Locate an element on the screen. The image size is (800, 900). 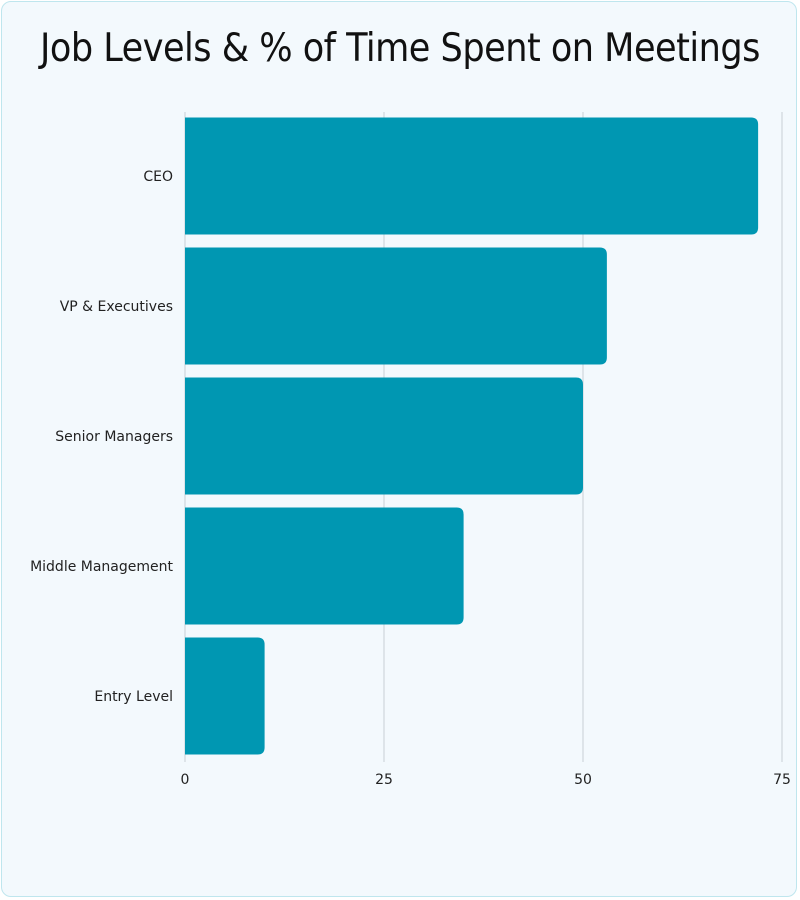
y-category-label: Middle Management is located at coordinates (101, 567).